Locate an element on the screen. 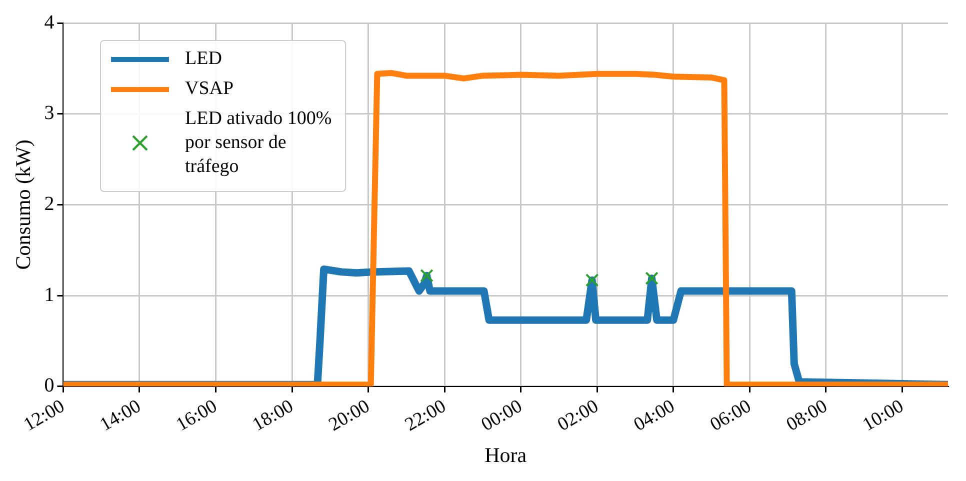 The width and height of the screenshot is (966, 481). legend-label: LED is located at coordinates (203, 59).